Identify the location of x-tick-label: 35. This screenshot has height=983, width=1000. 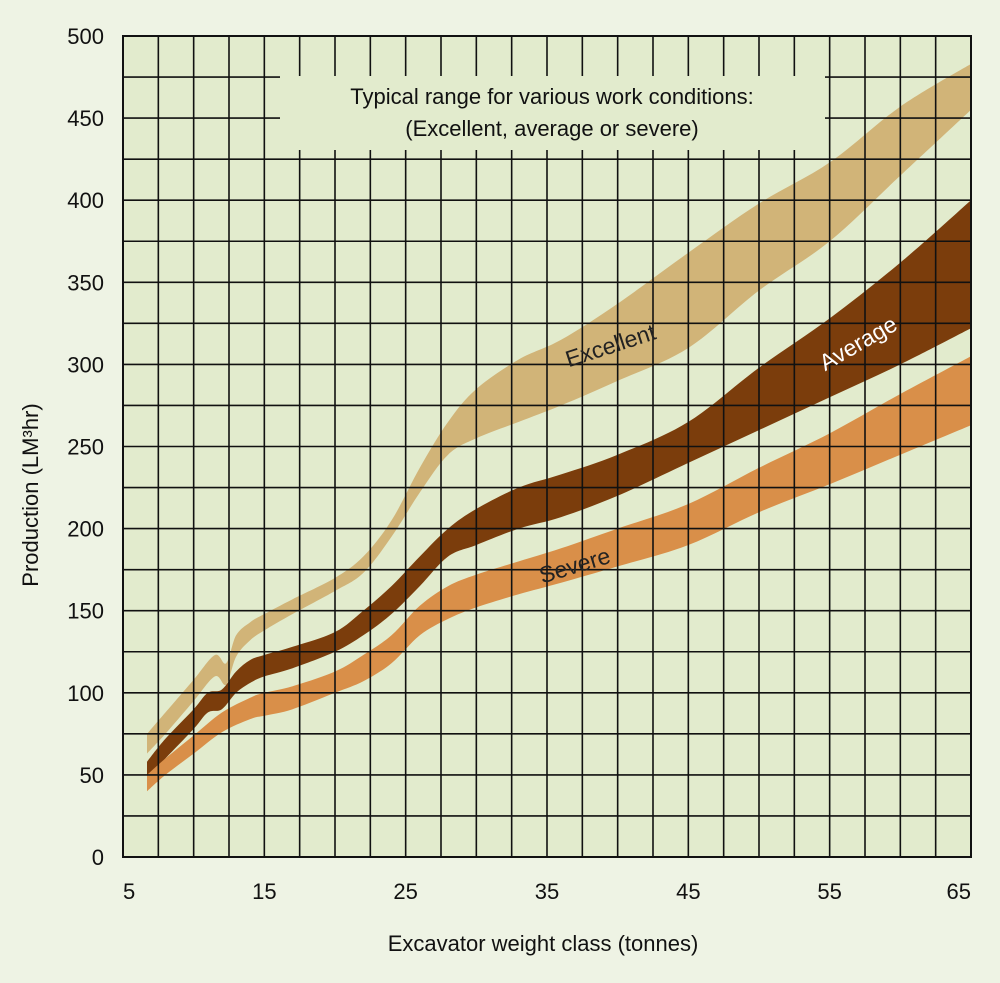
(547, 891).